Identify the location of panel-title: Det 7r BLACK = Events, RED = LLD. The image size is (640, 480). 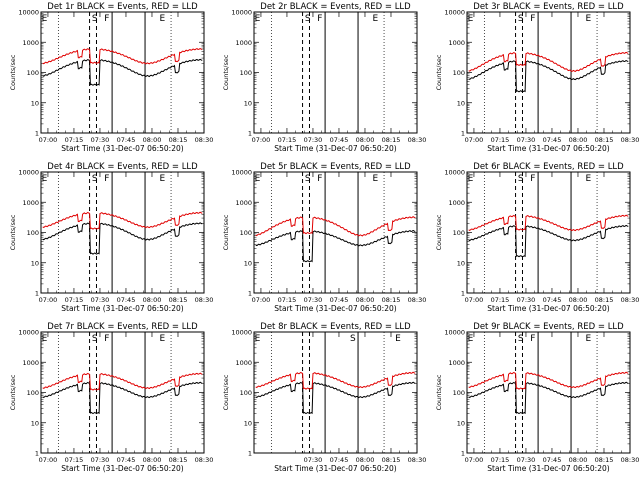
(122, 327).